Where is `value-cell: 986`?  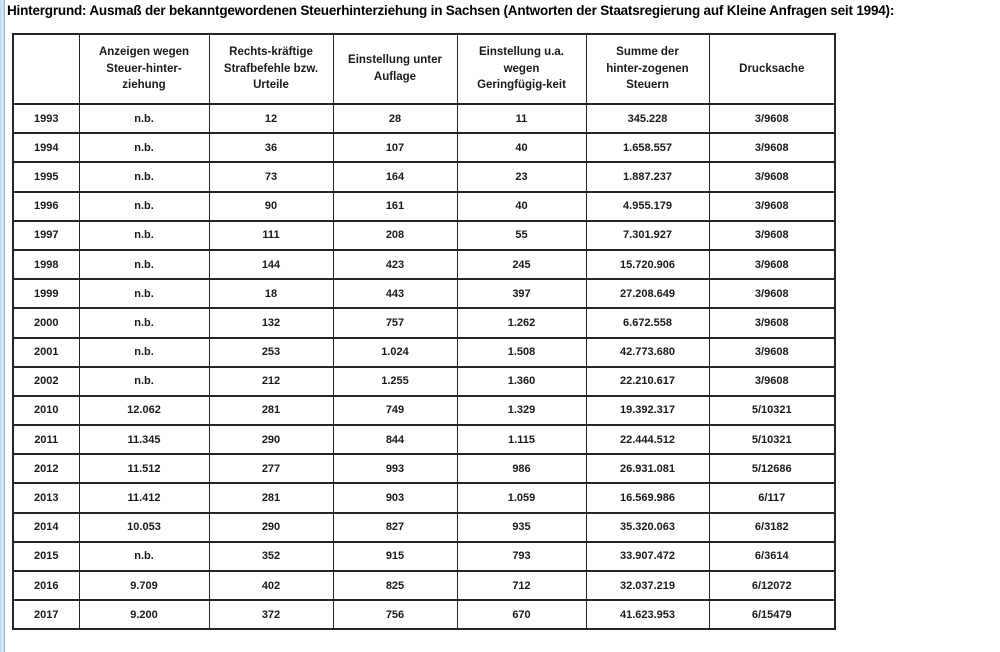
value-cell: 986 is located at coordinates (521, 469).